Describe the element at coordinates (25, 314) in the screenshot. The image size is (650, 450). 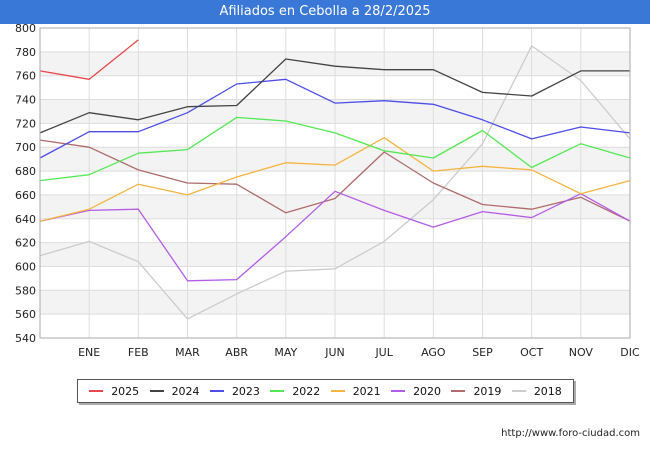
I see `y-tick-label: 560` at that location.